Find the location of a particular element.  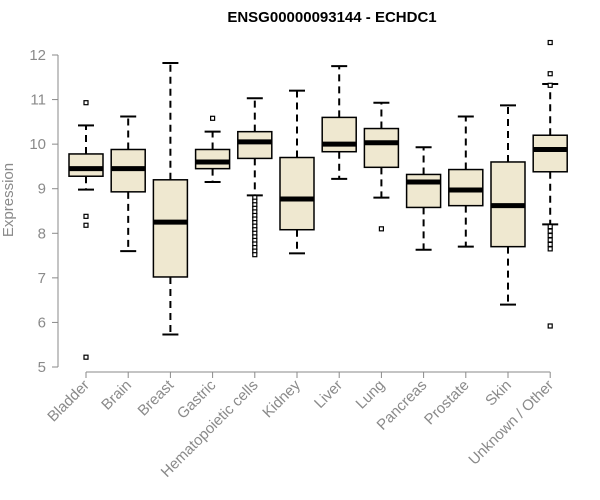

y-tick-label: 5 is located at coordinates (42, 367).